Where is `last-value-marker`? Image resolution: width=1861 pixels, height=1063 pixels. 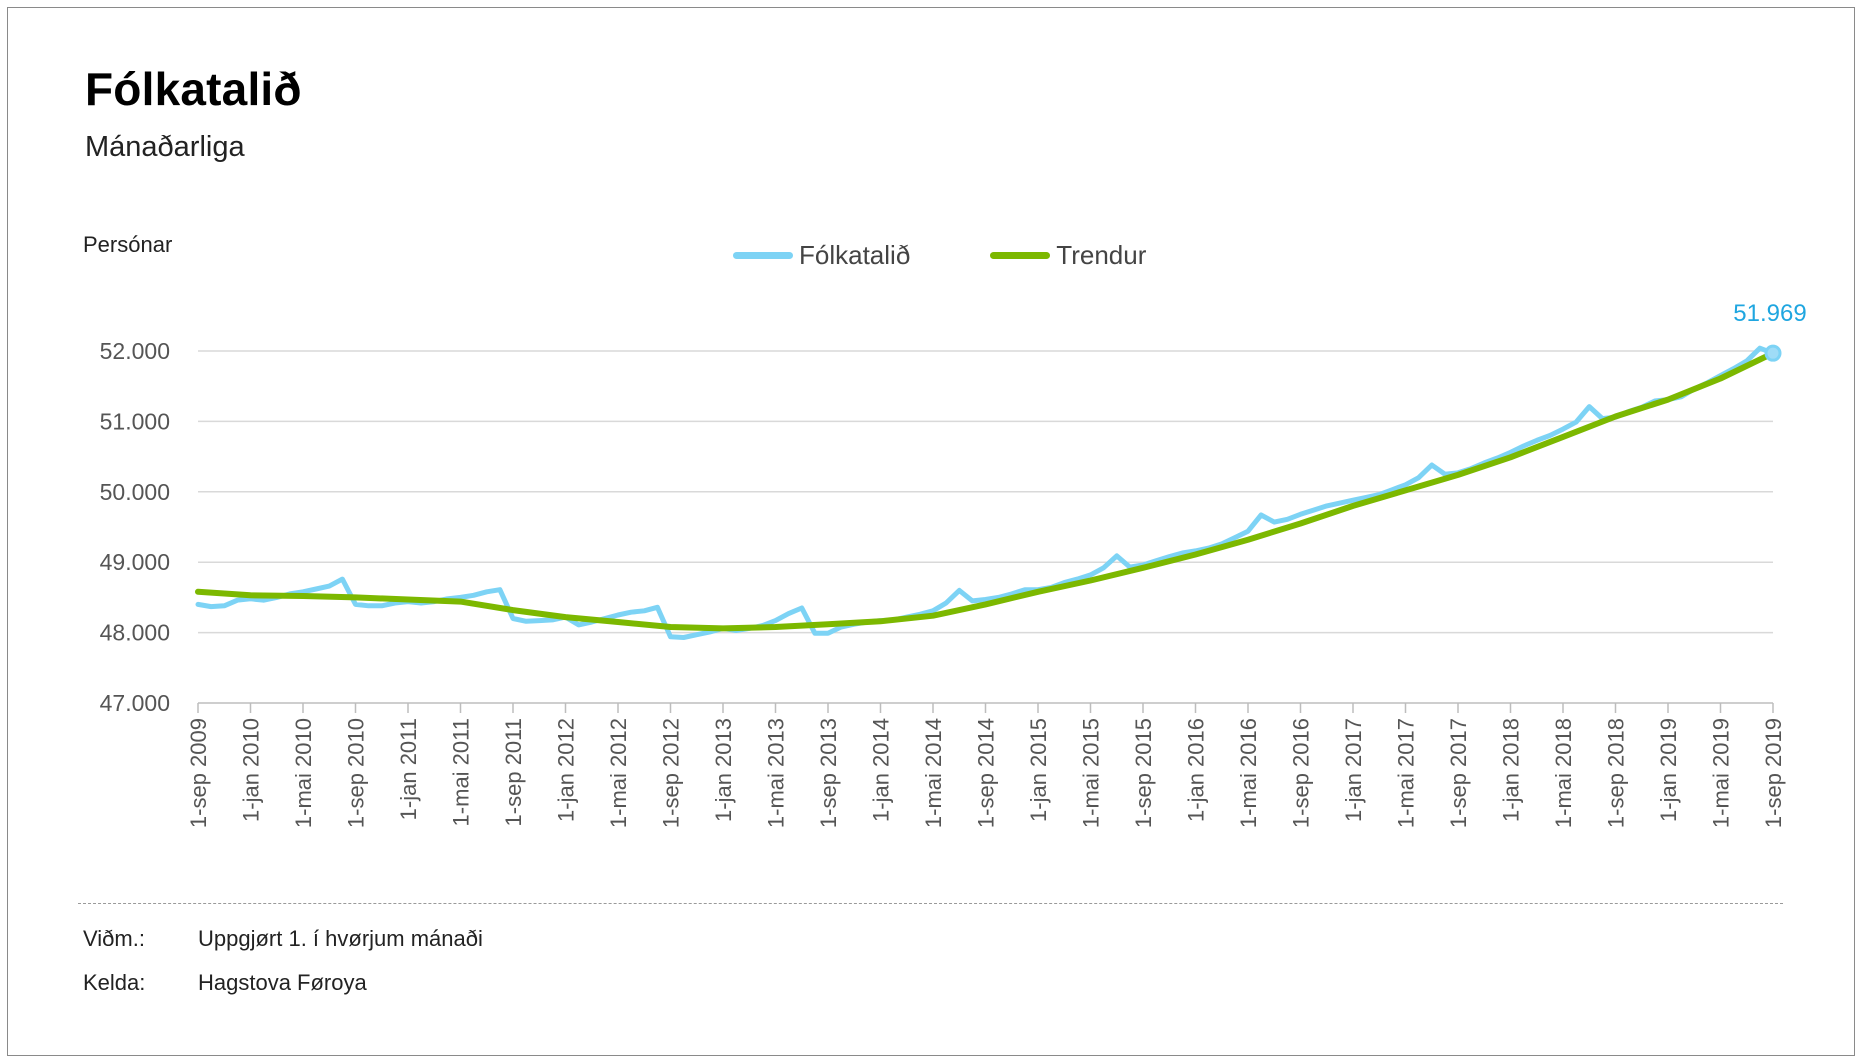
last-value-marker is located at coordinates (1773, 353).